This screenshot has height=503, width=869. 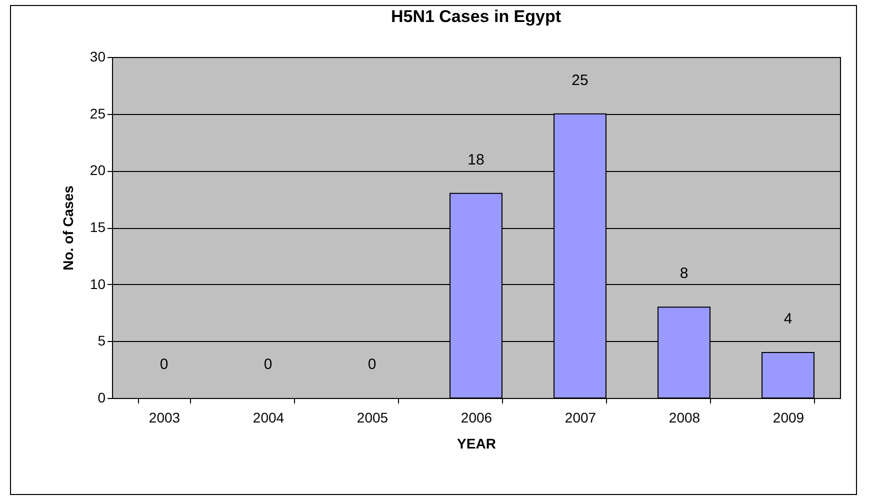 I want to click on data-label: 8, so click(x=684, y=273).